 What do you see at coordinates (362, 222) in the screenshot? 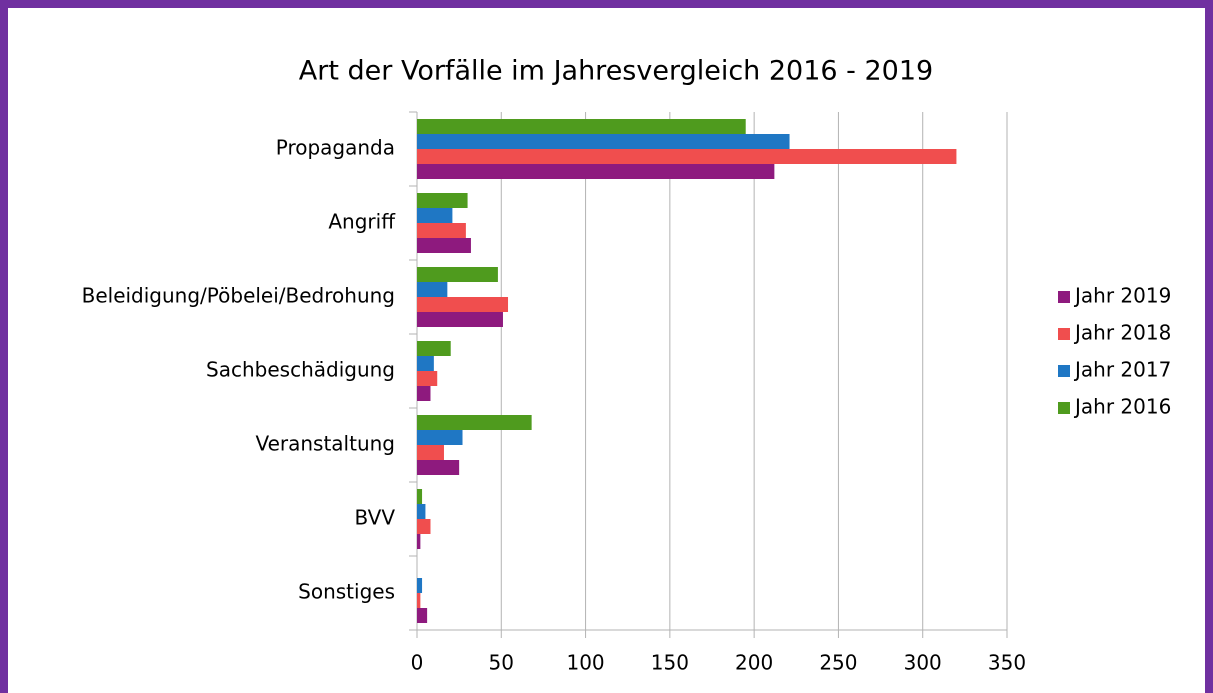
I see `y-tick-label: Angriff` at bounding box center [362, 222].